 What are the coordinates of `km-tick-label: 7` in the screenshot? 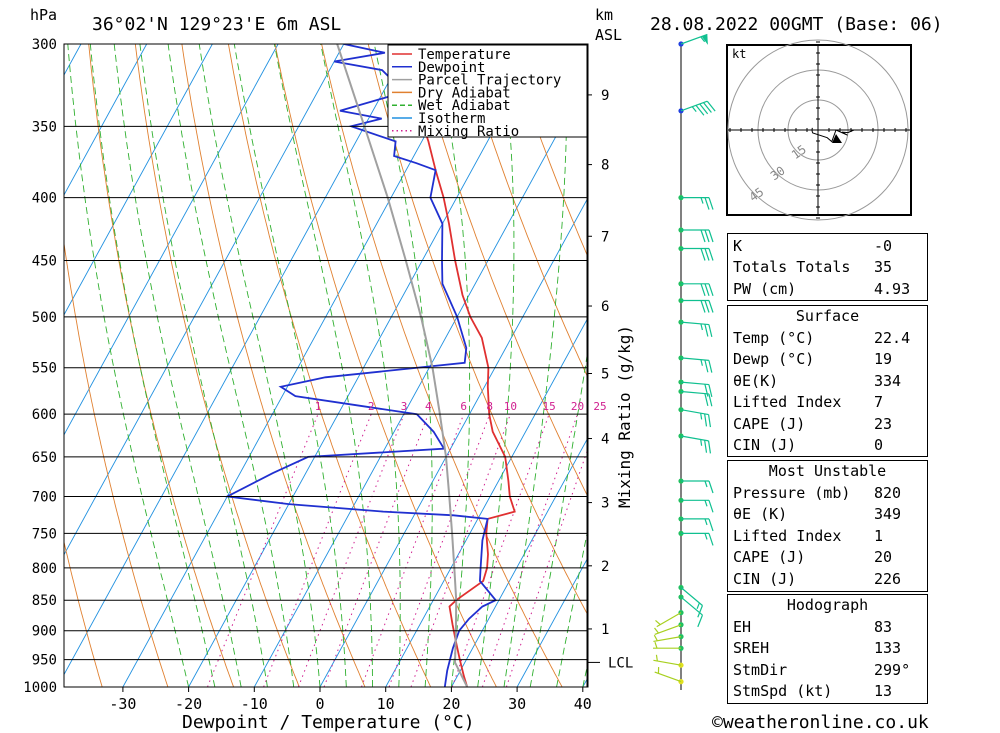 It's located at (605, 237).